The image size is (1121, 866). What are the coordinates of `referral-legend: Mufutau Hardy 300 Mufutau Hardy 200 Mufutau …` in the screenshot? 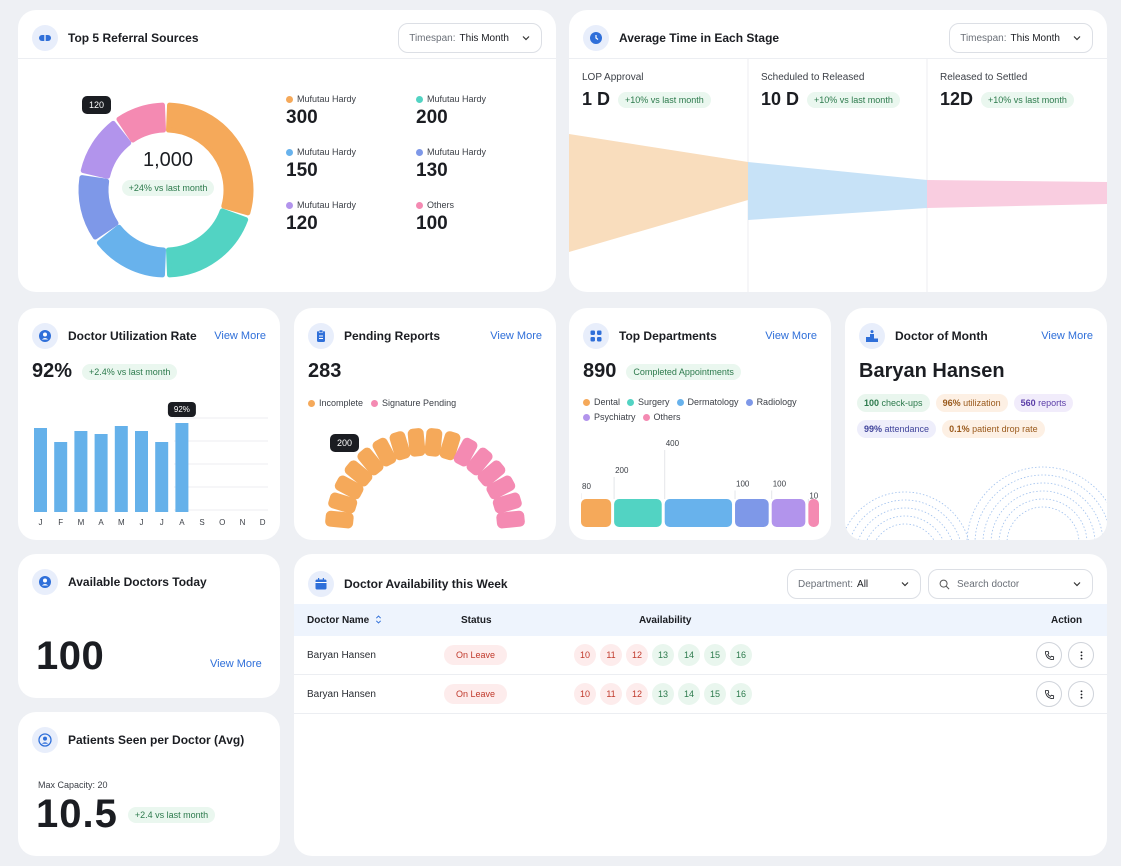 It's located at (416, 164).